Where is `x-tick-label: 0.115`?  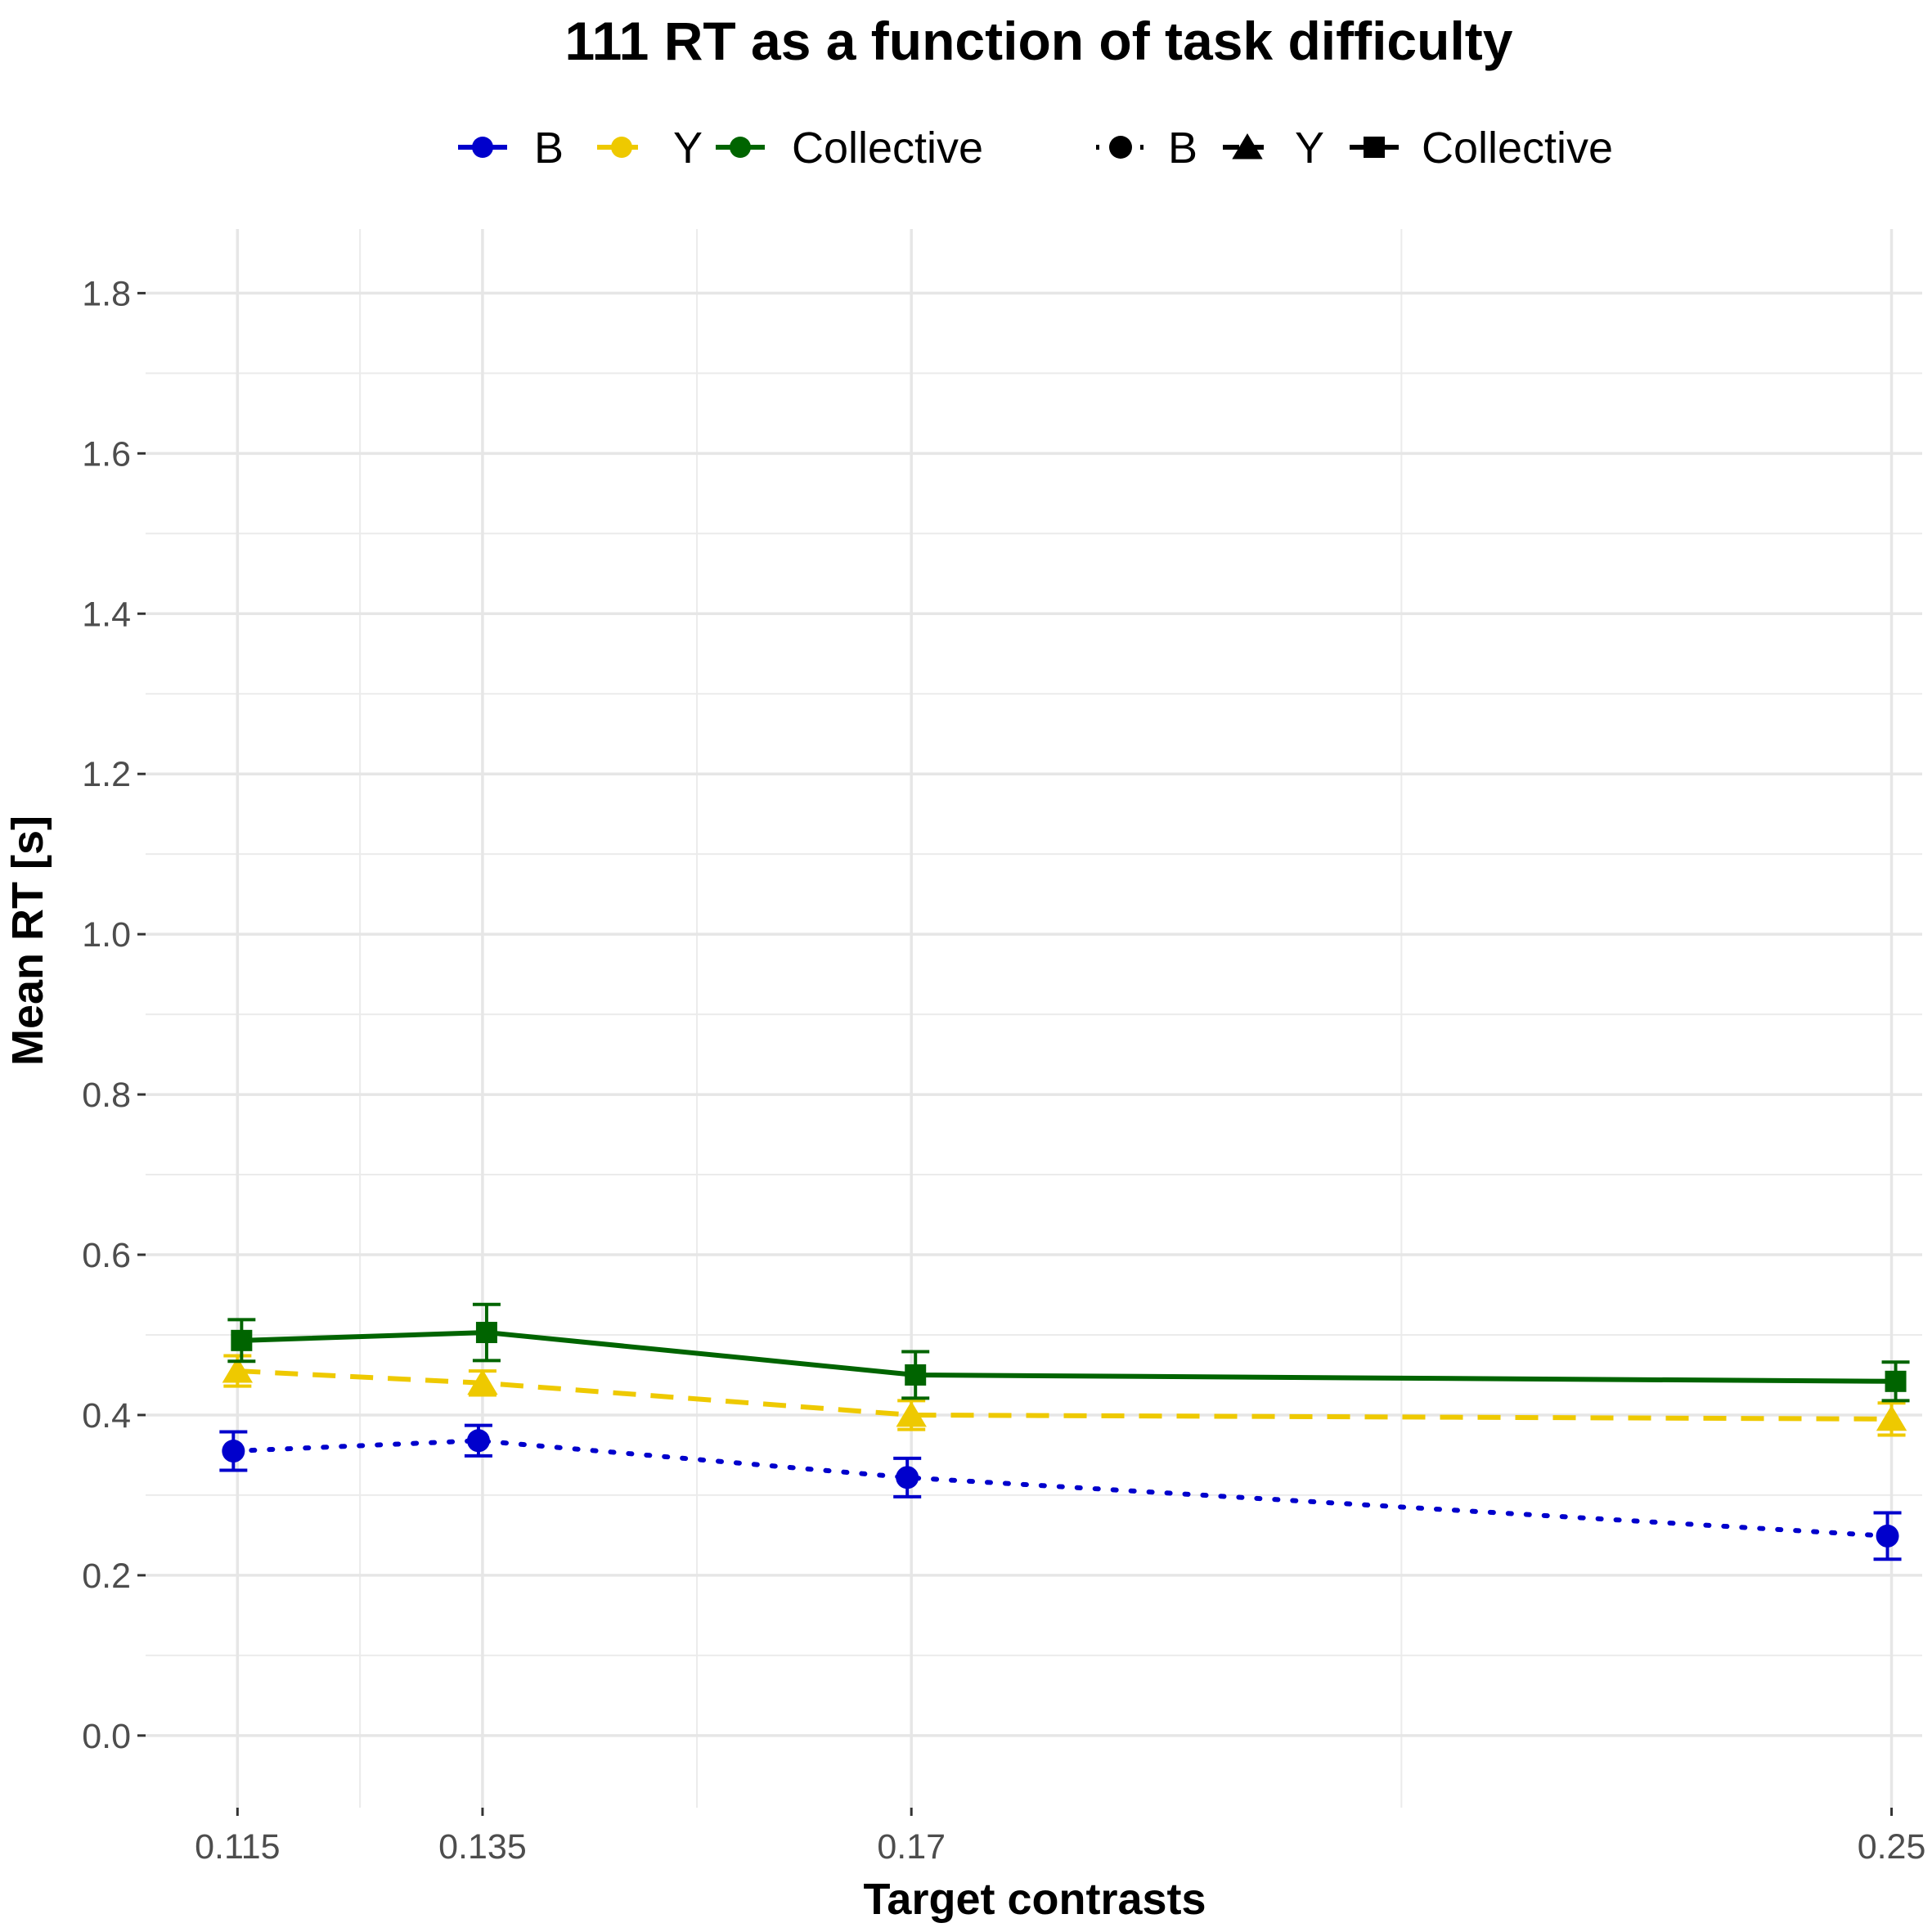
x-tick-label: 0.115 is located at coordinates (238, 1847).